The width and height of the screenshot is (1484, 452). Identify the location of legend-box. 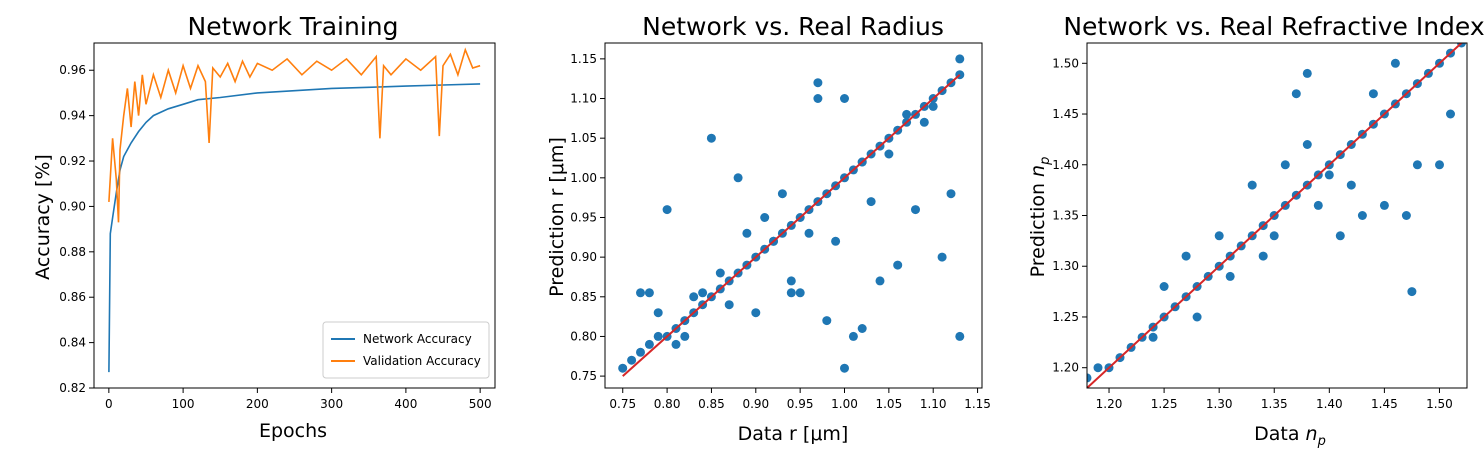
(406, 350).